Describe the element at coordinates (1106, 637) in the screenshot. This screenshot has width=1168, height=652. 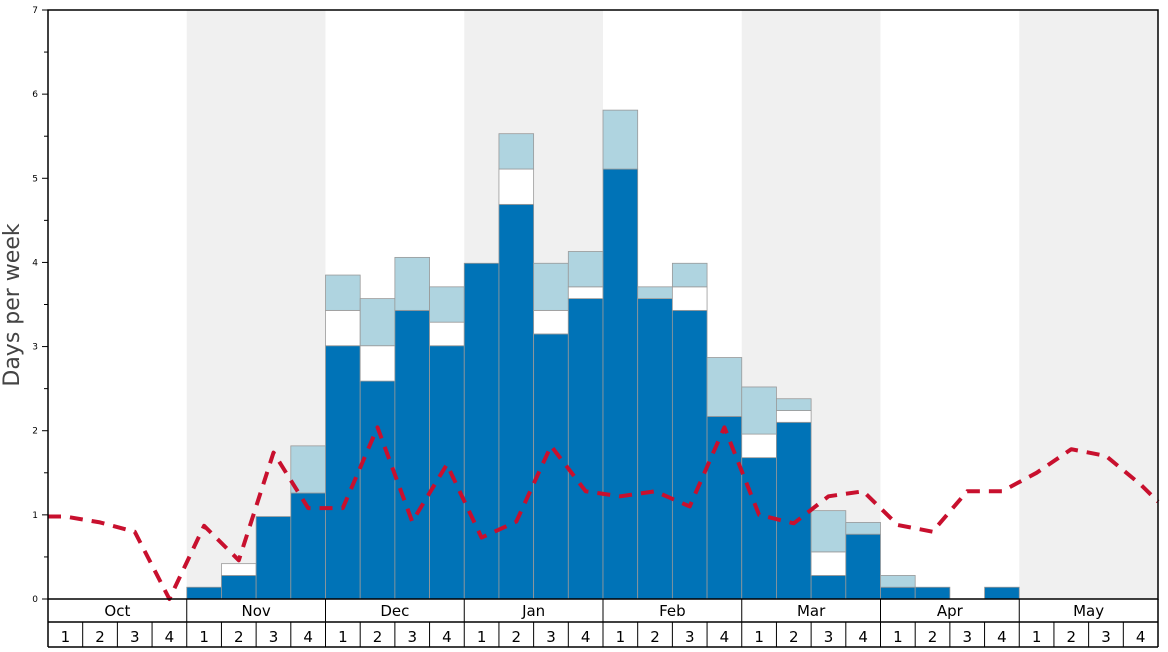
I see `week-label-31: 3` at that location.